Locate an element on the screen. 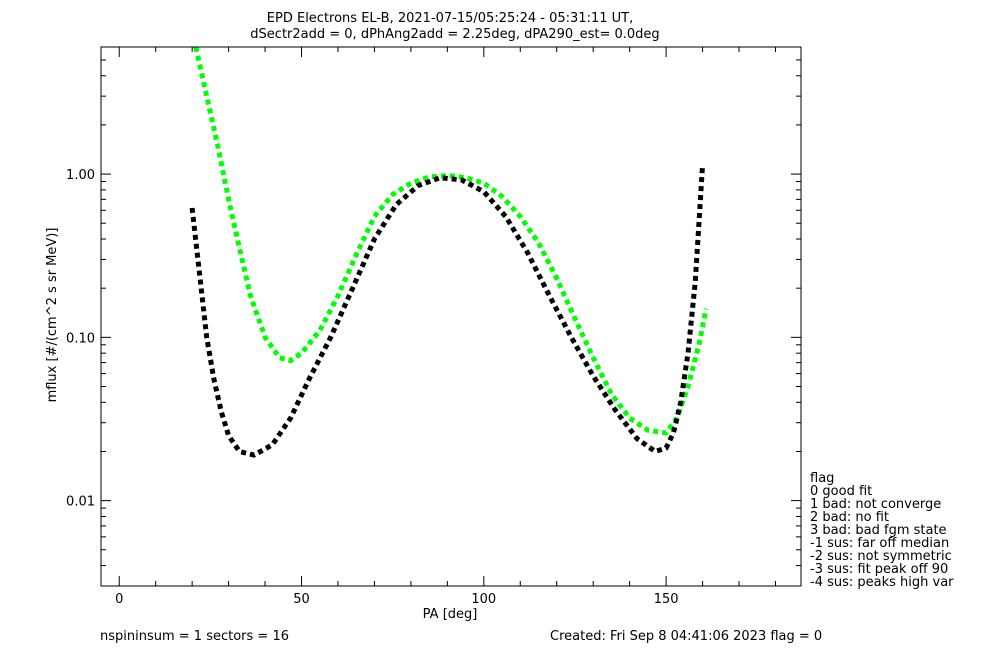 The image size is (1000, 650). y-tick-label: 1.00 is located at coordinates (80, 175).